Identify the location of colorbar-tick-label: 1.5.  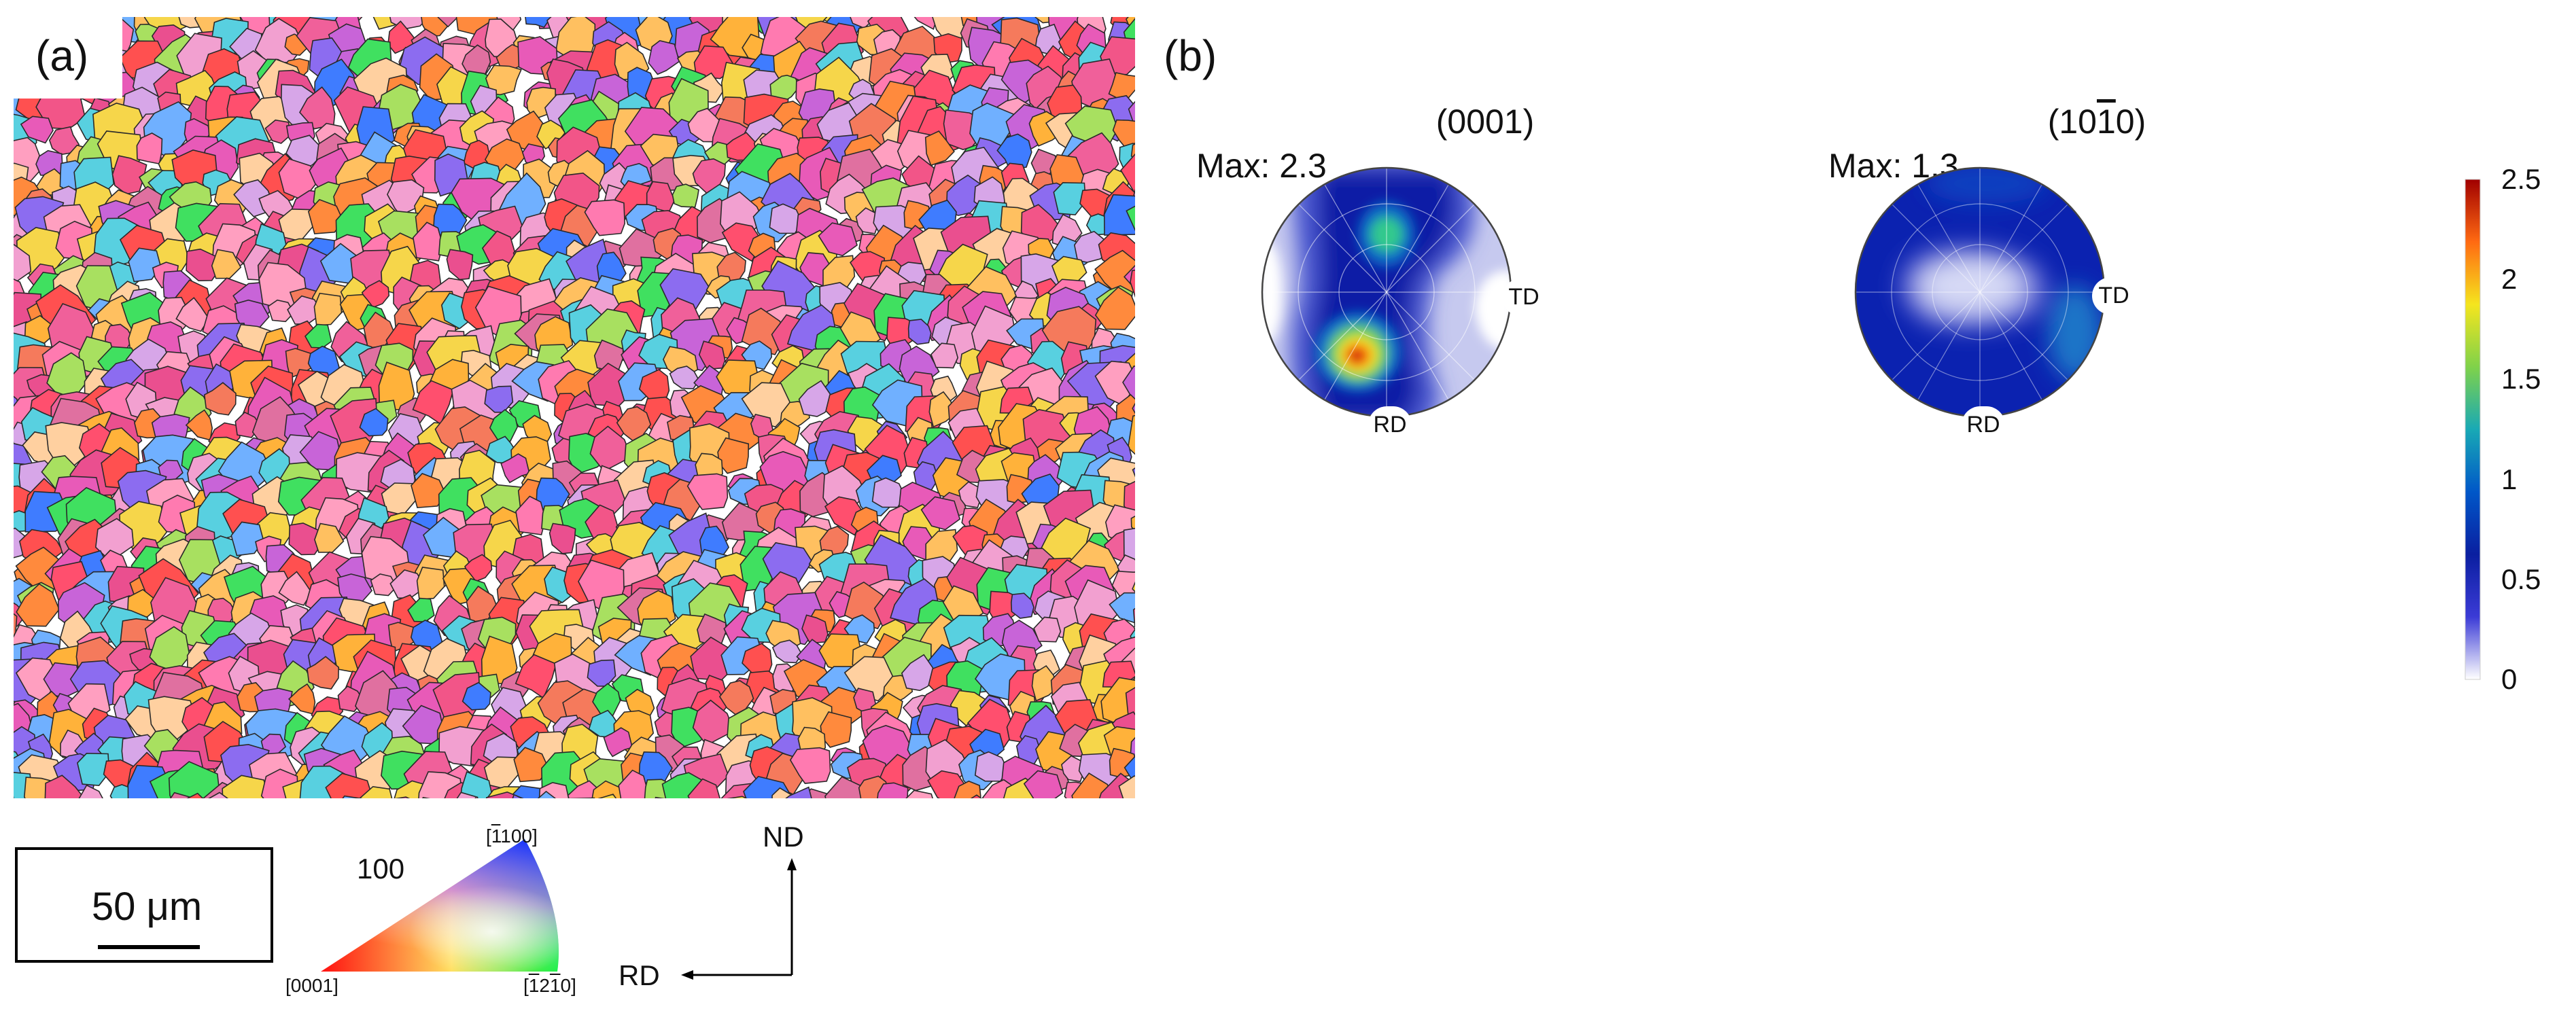
(2521, 379).